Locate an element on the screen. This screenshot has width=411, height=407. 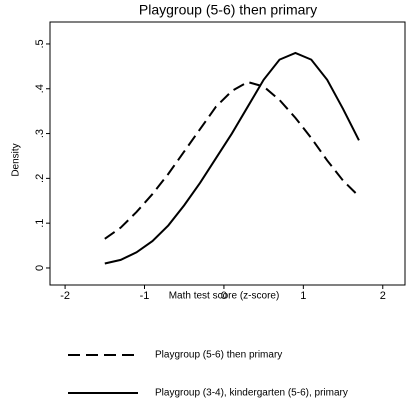
y-tick-label: .3 is located at coordinates (40, 133).